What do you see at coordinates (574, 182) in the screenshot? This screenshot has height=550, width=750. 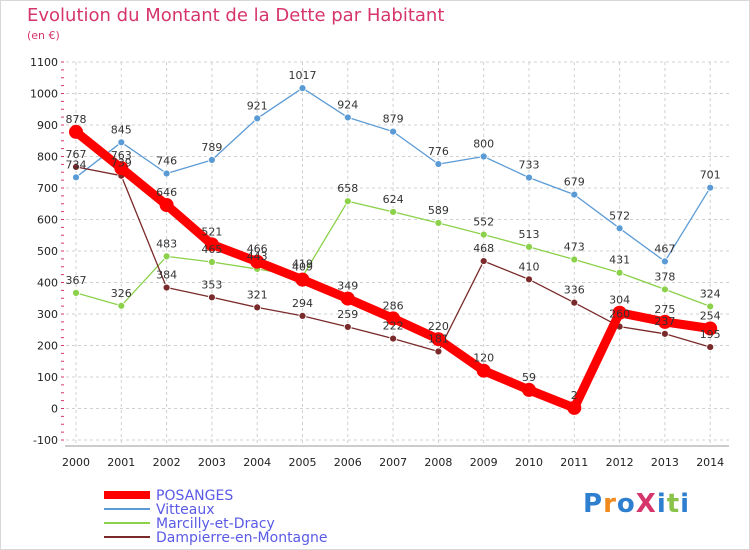 I see `data-label: 679` at bounding box center [574, 182].